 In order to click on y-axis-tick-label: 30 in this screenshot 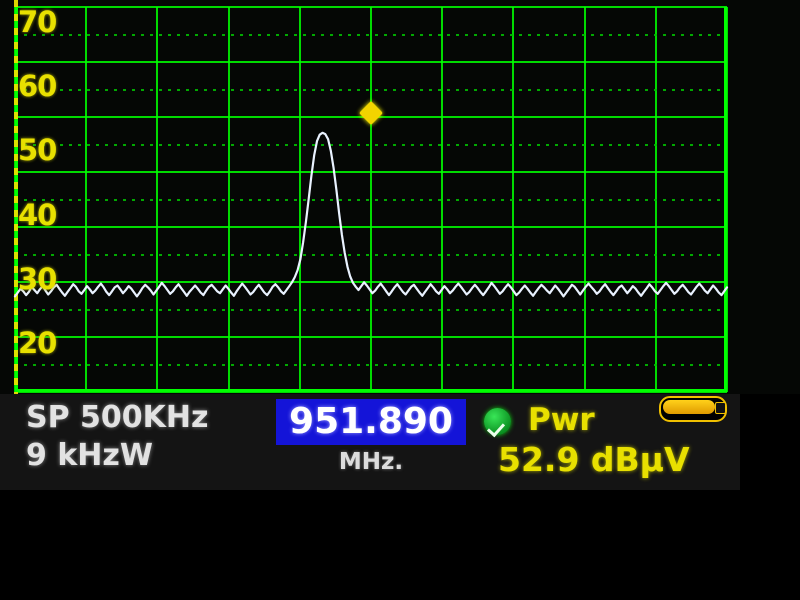, I will do `click(37, 278)`.